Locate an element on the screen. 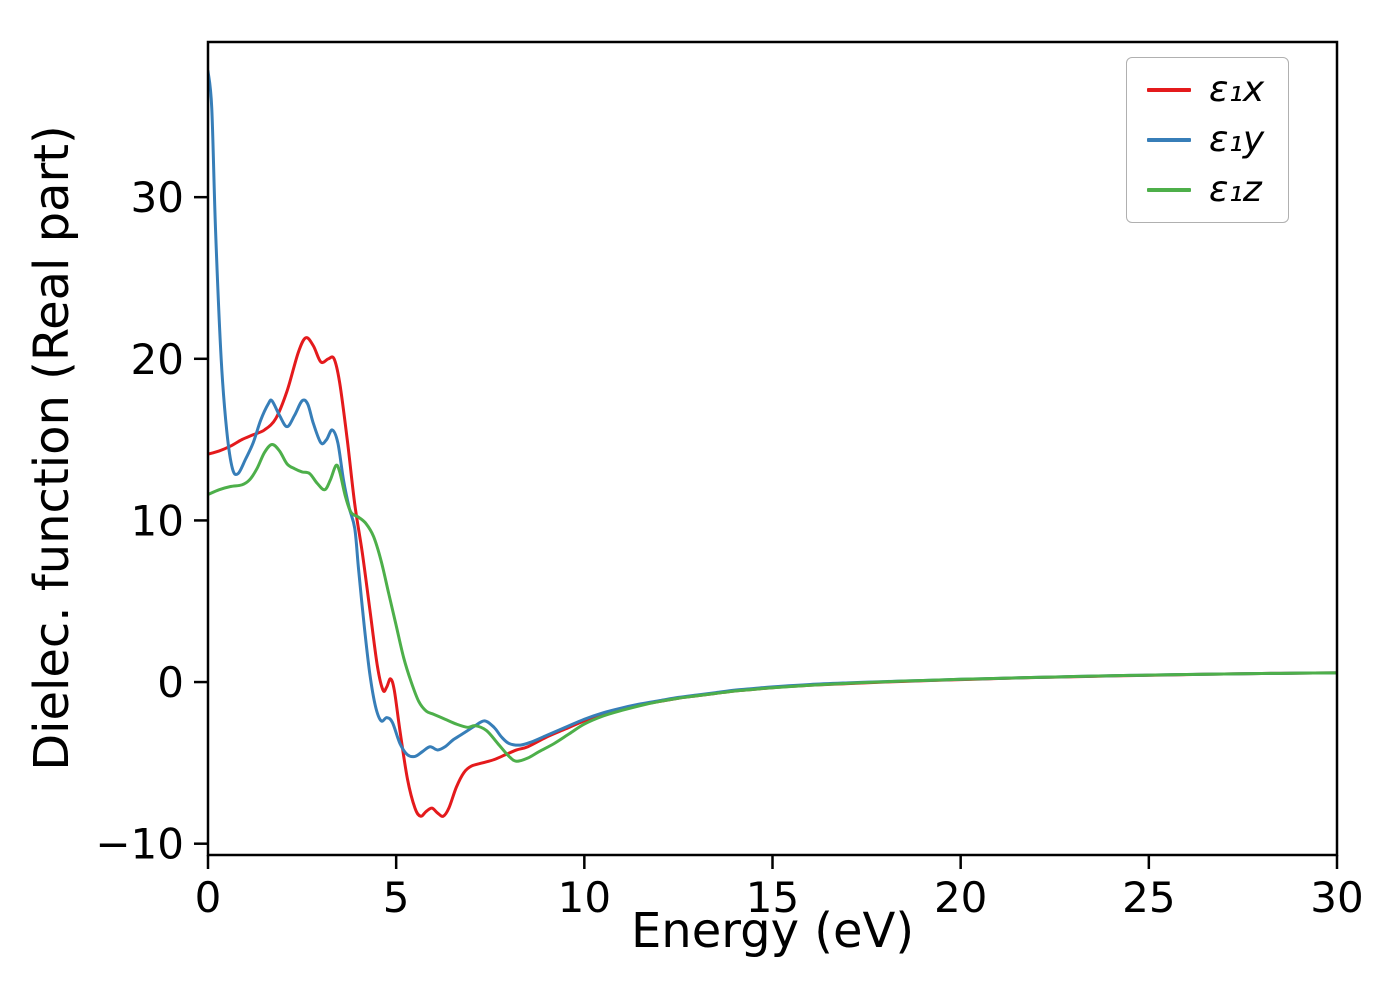 The height and width of the screenshot is (1000, 1400). x-tick-label: 30 is located at coordinates (1336, 897).